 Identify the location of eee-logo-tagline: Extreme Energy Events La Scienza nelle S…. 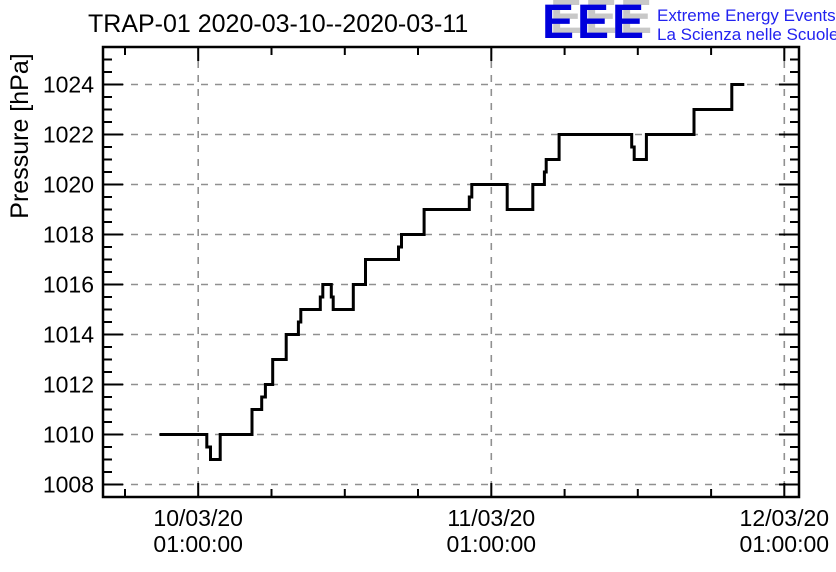
(746, 25).